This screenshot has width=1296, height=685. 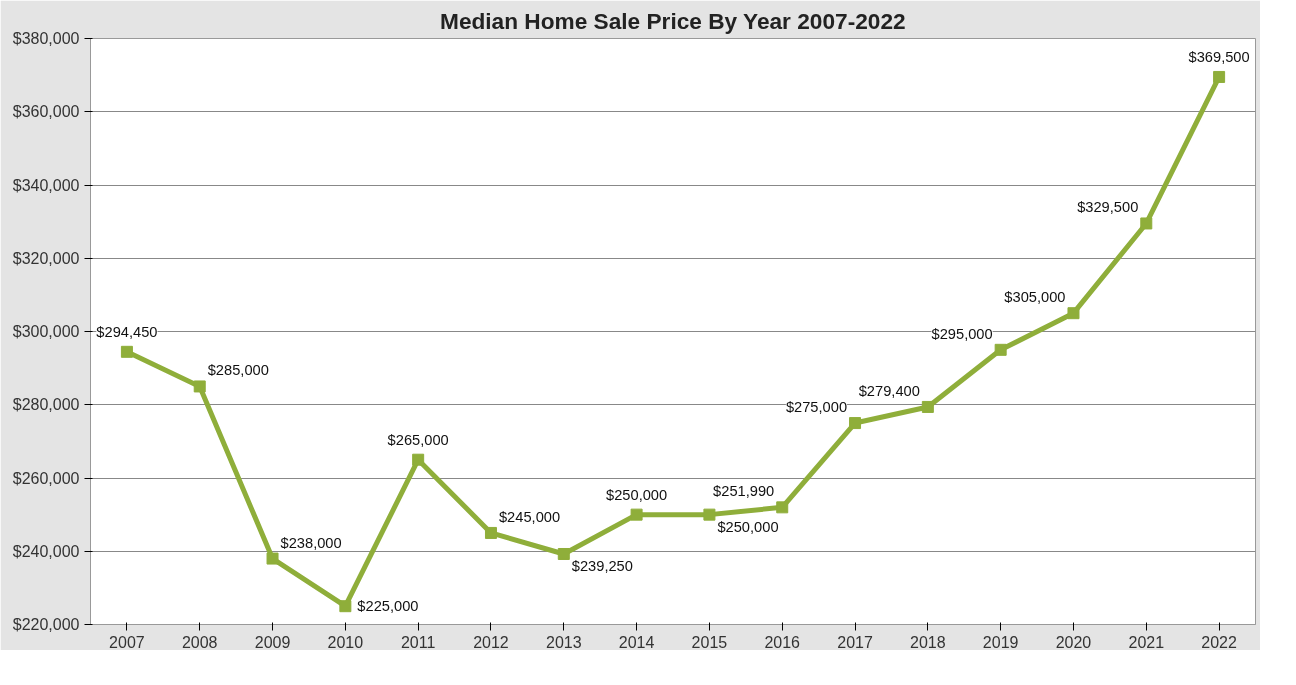 What do you see at coordinates (855, 642) in the screenshot?
I see `x-tick-label: 2017` at bounding box center [855, 642].